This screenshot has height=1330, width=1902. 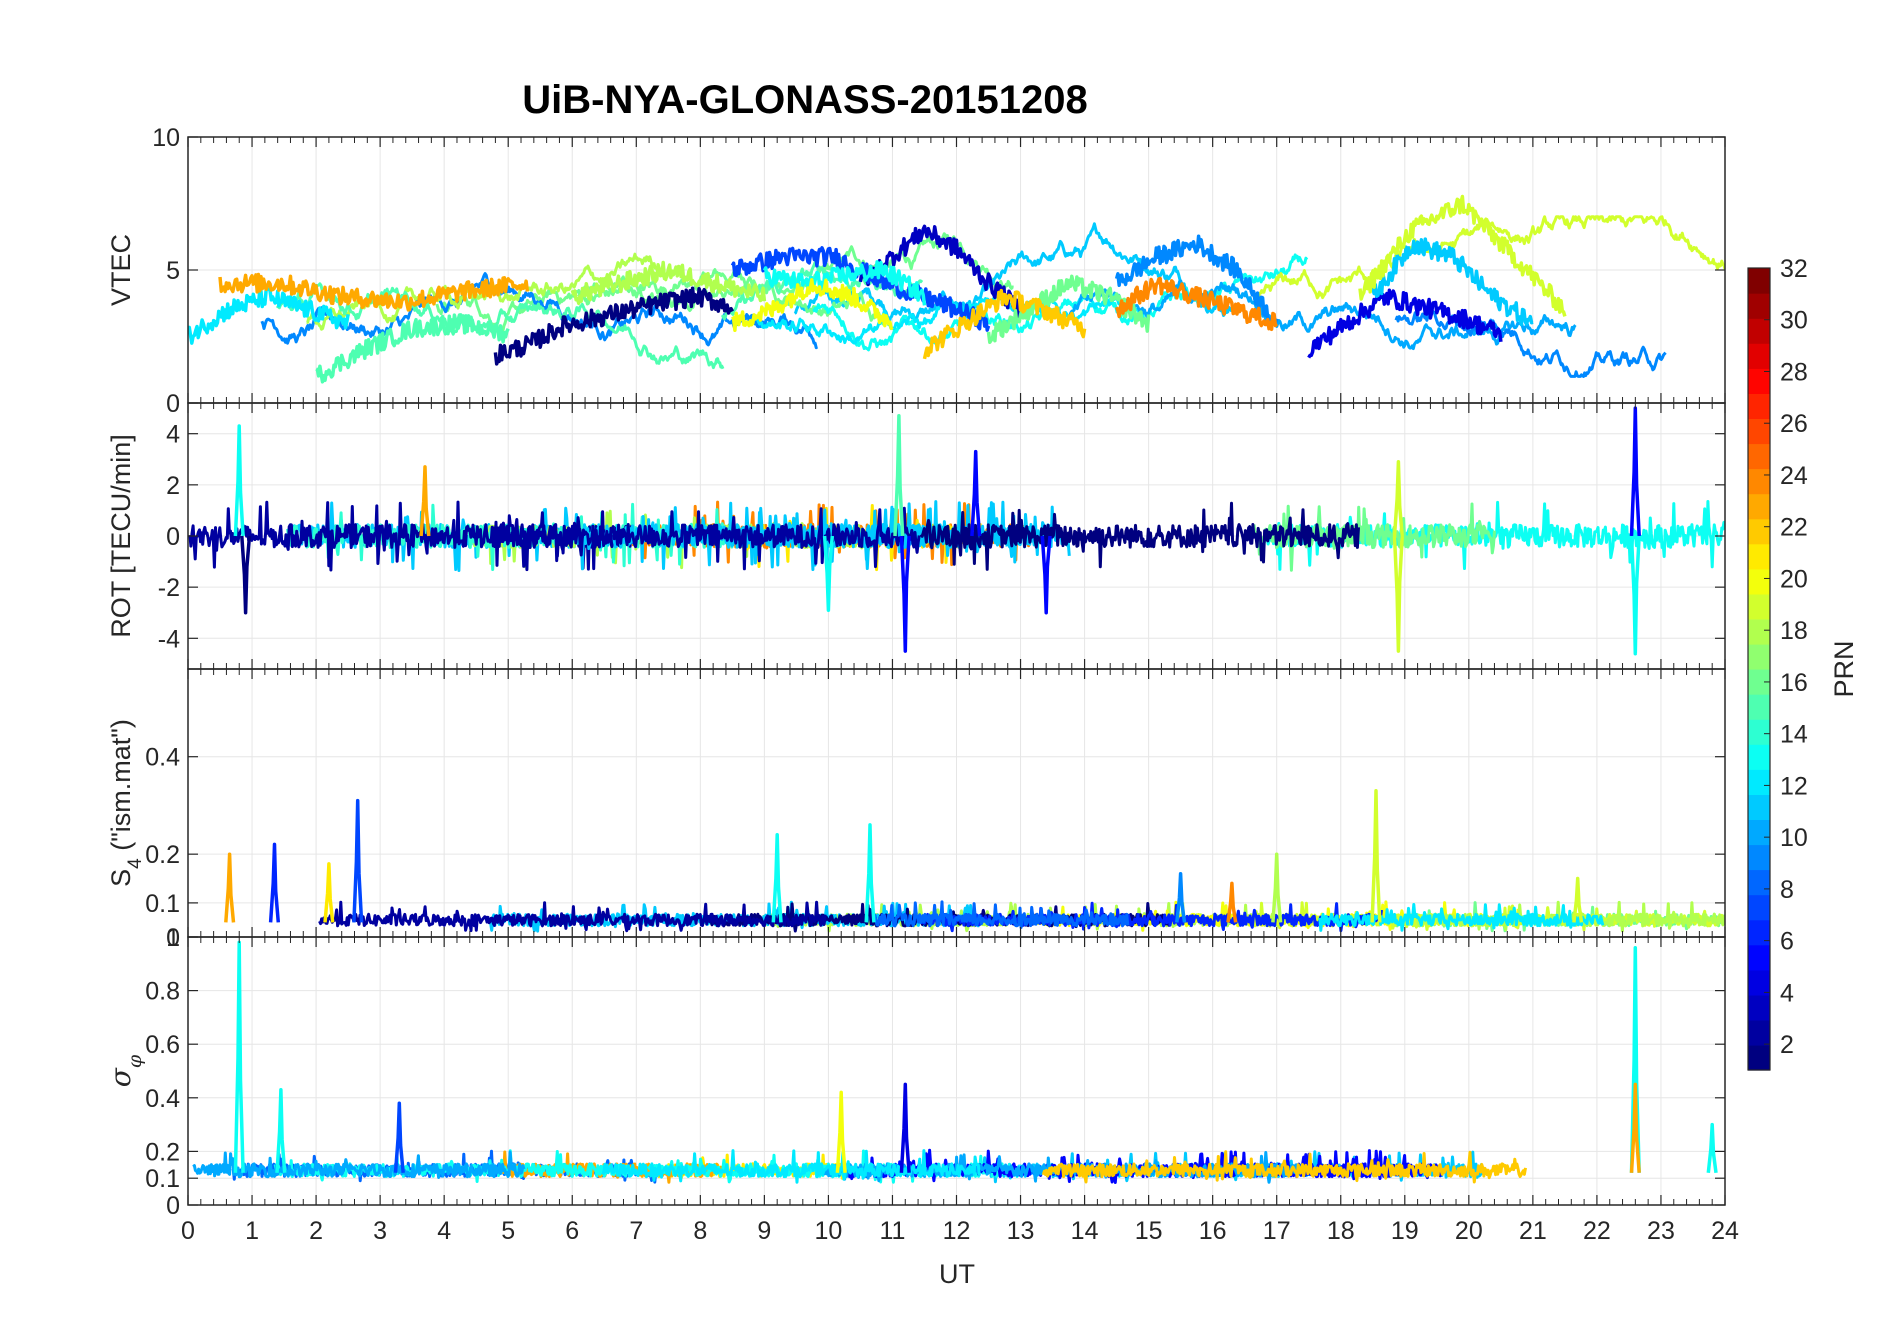 What do you see at coordinates (380, 1231) in the screenshot?
I see `x-tick-label: 3` at bounding box center [380, 1231].